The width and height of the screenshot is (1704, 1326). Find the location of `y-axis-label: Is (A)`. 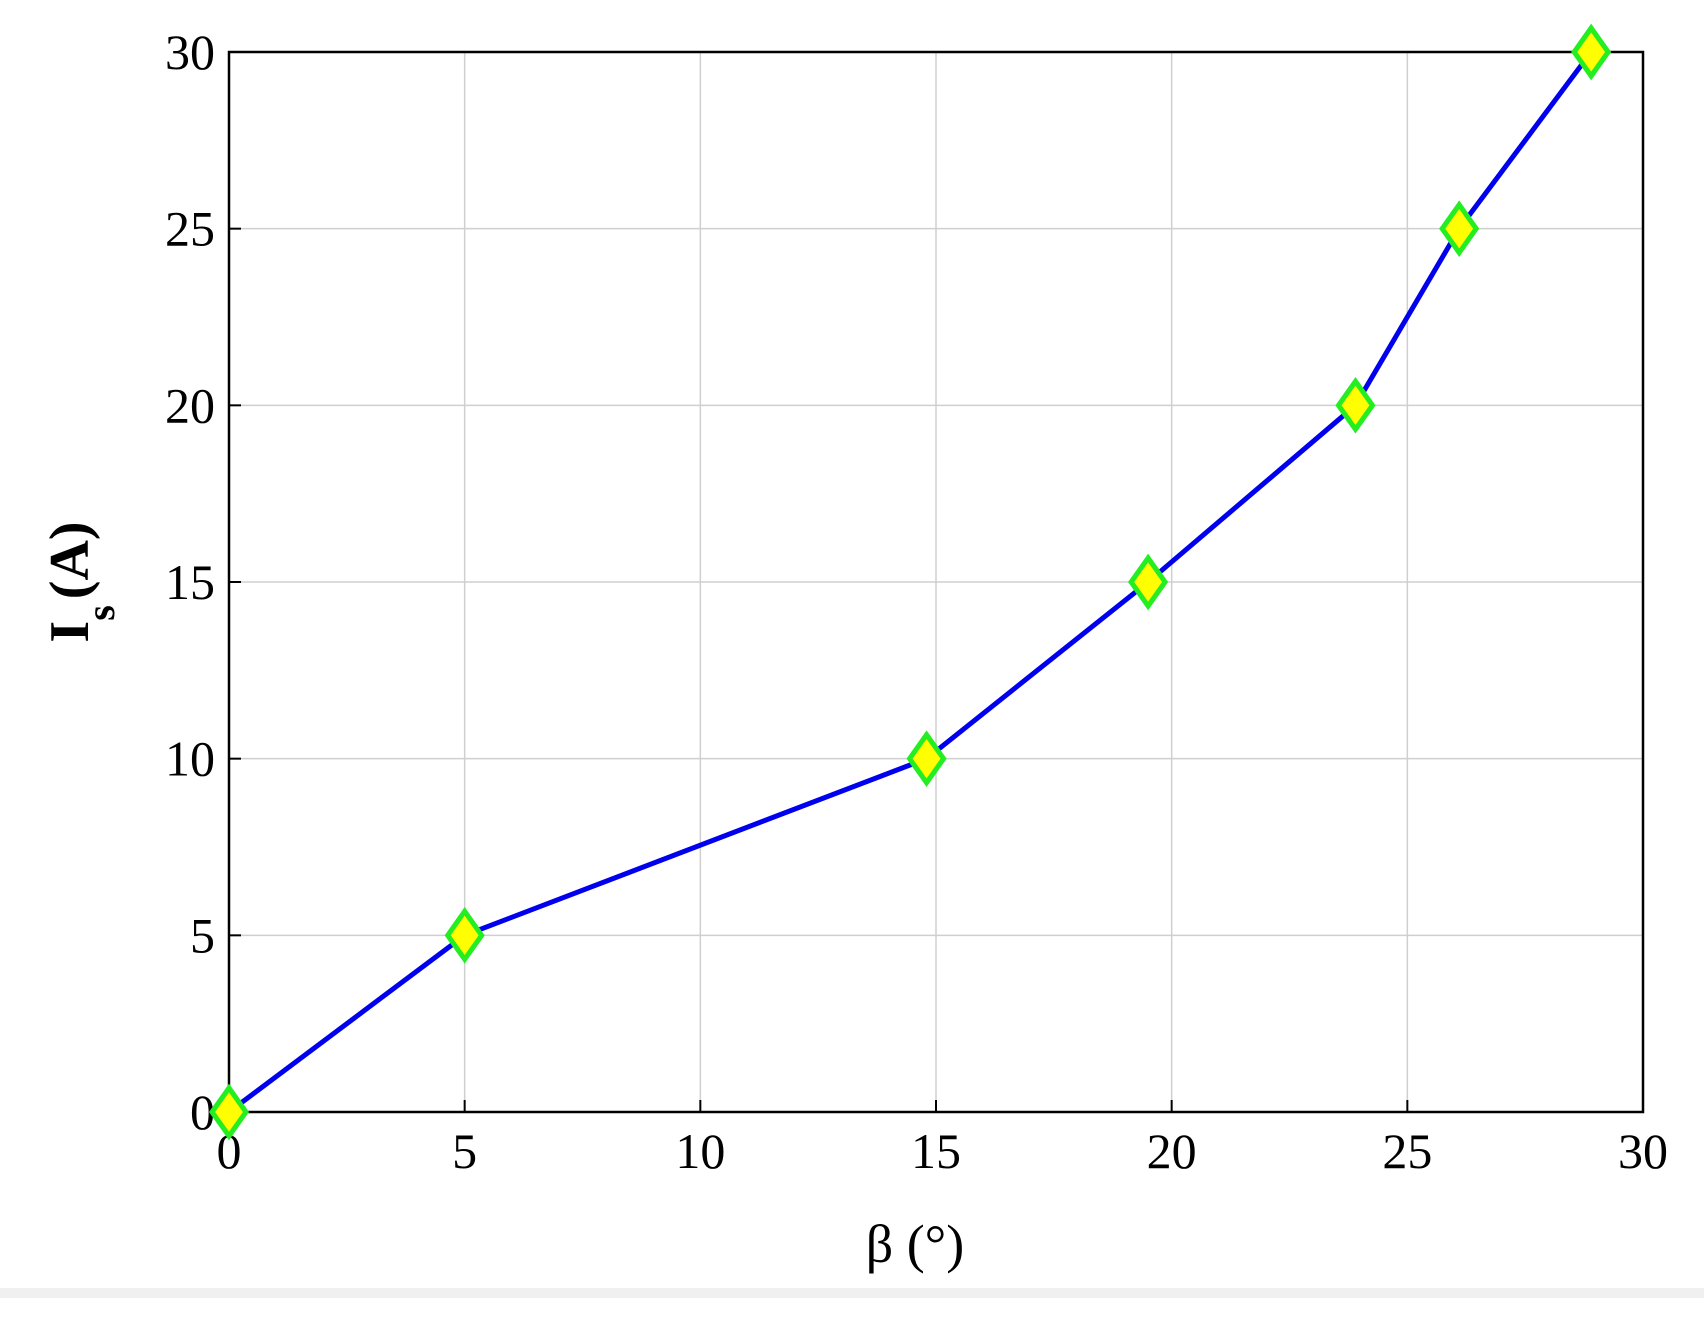

y-axis-label: Is (A) is located at coordinates (81, 581).